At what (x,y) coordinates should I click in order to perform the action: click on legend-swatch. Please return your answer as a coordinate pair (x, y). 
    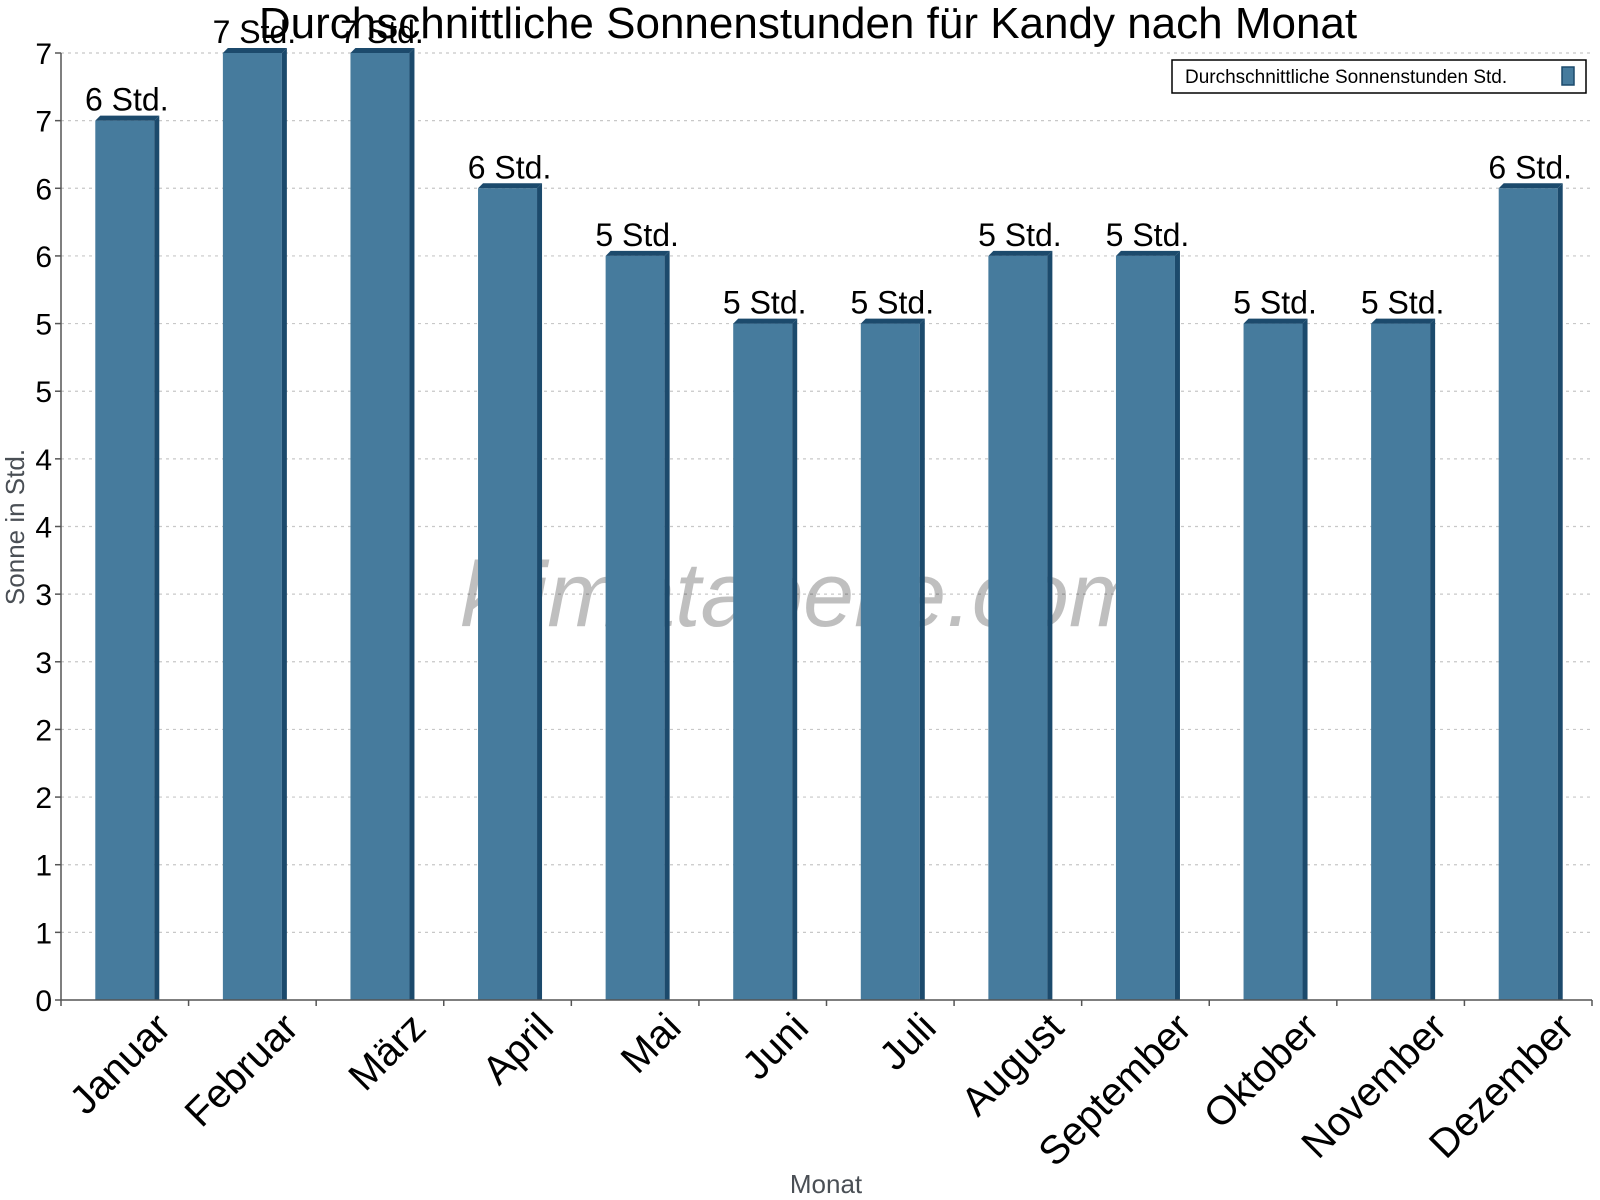
    Looking at the image, I should click on (1568, 76).